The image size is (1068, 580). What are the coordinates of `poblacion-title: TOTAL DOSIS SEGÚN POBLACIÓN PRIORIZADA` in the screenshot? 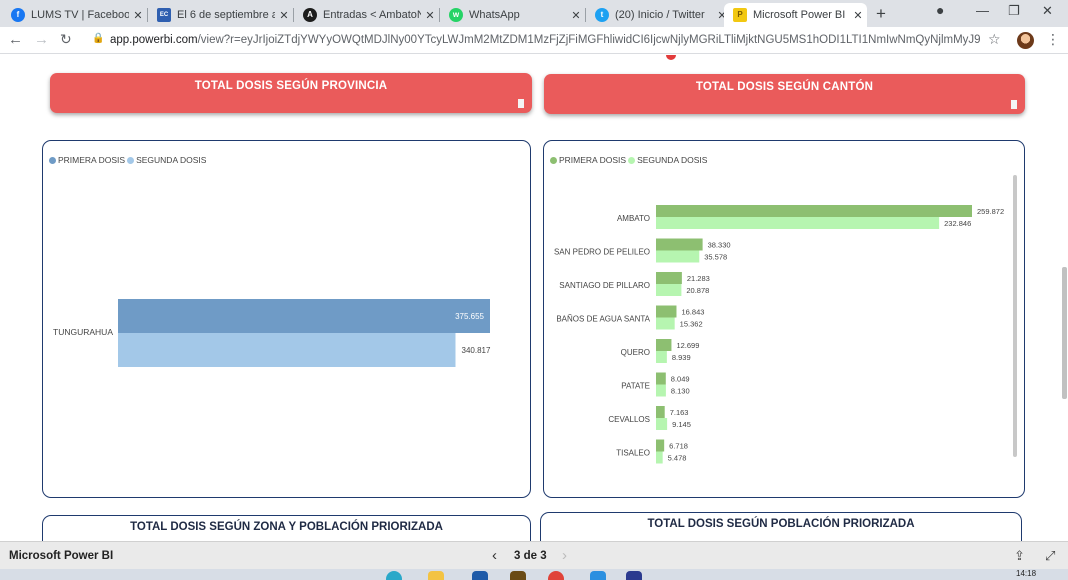 It's located at (781, 524).